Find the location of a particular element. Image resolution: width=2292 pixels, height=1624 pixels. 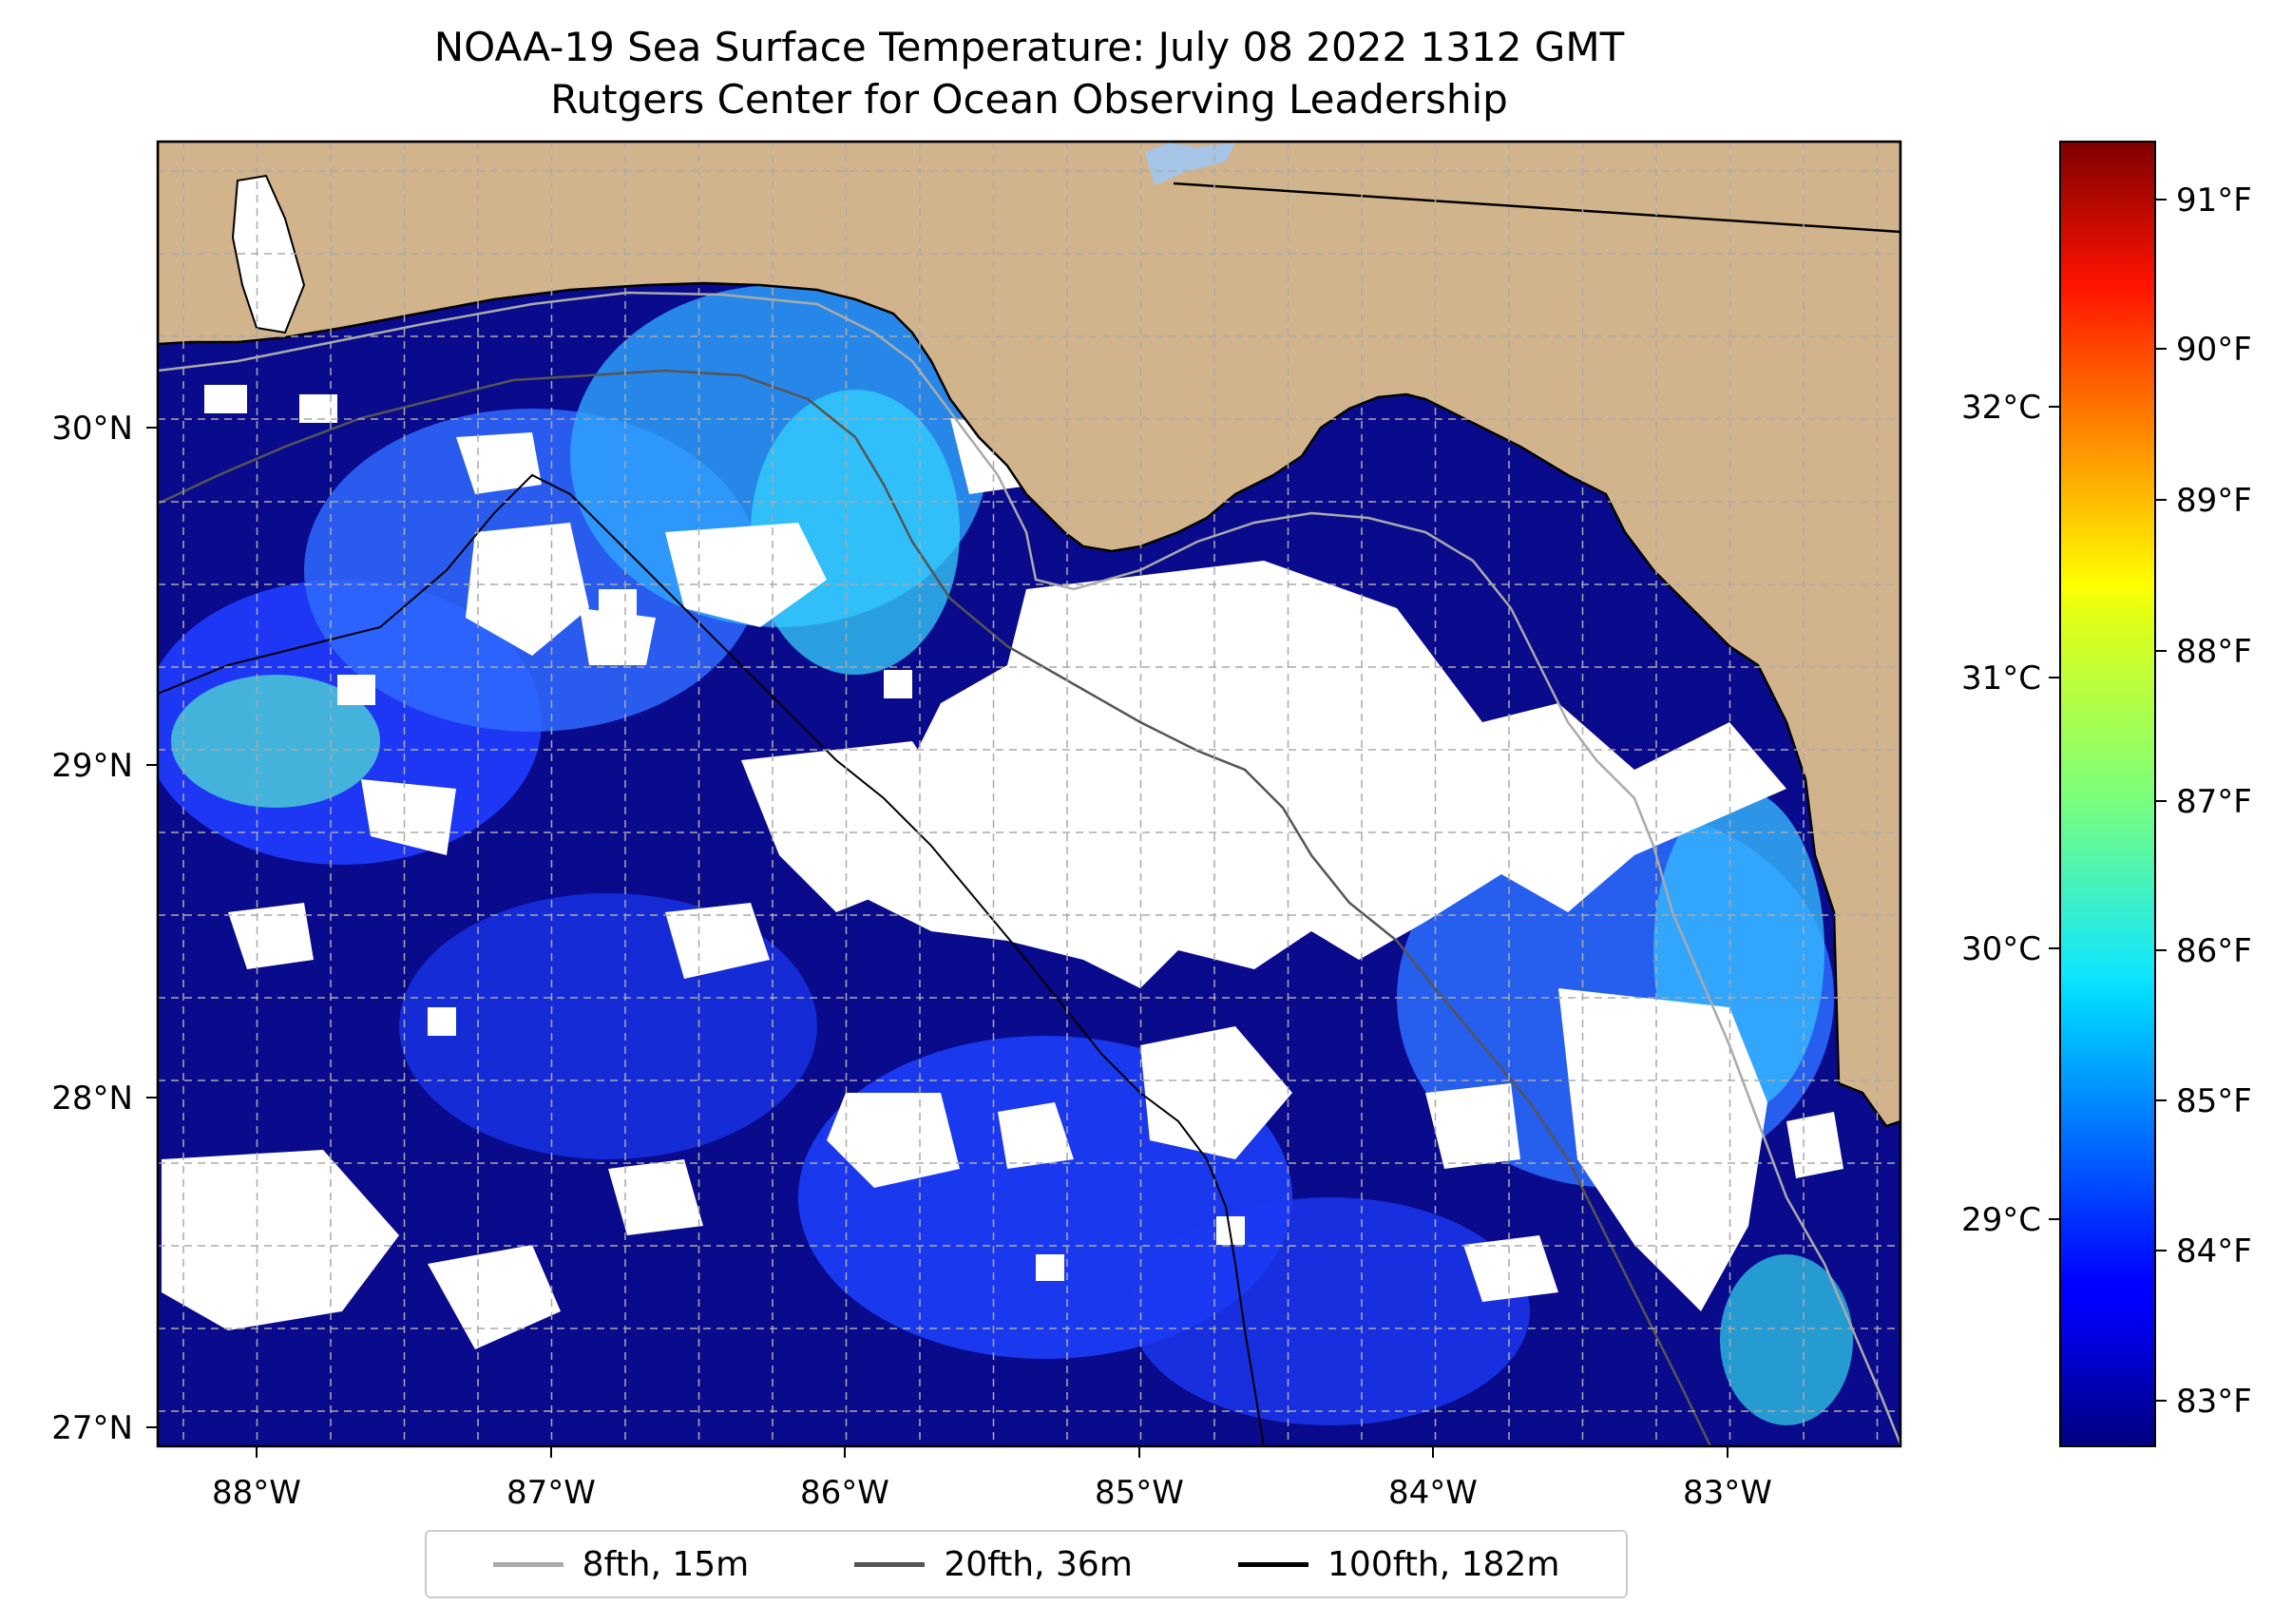

lon-labels: 88°W 87°W 86°W 85°W 84°W 83°W is located at coordinates (992, 1493).